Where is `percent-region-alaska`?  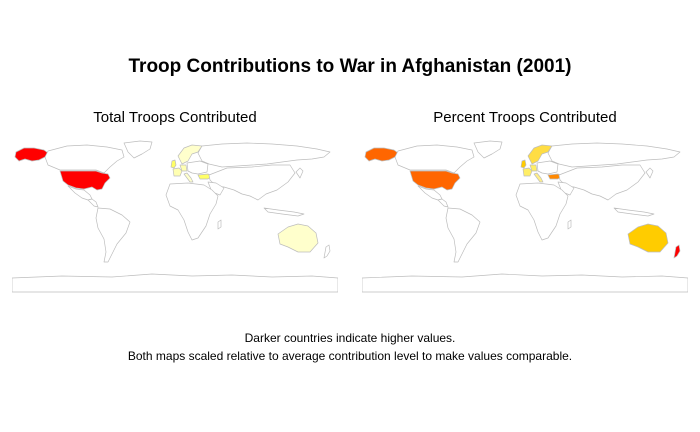
percent-region-alaska is located at coordinates (381, 154).